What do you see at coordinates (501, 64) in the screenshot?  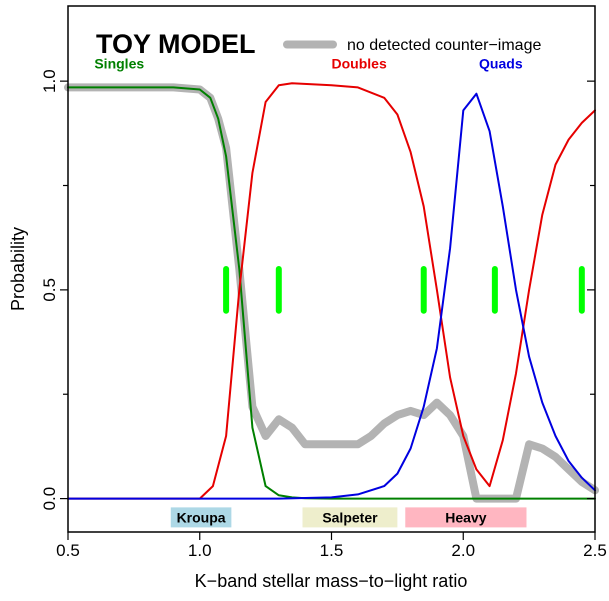 I see `series-label: Quads` at bounding box center [501, 64].